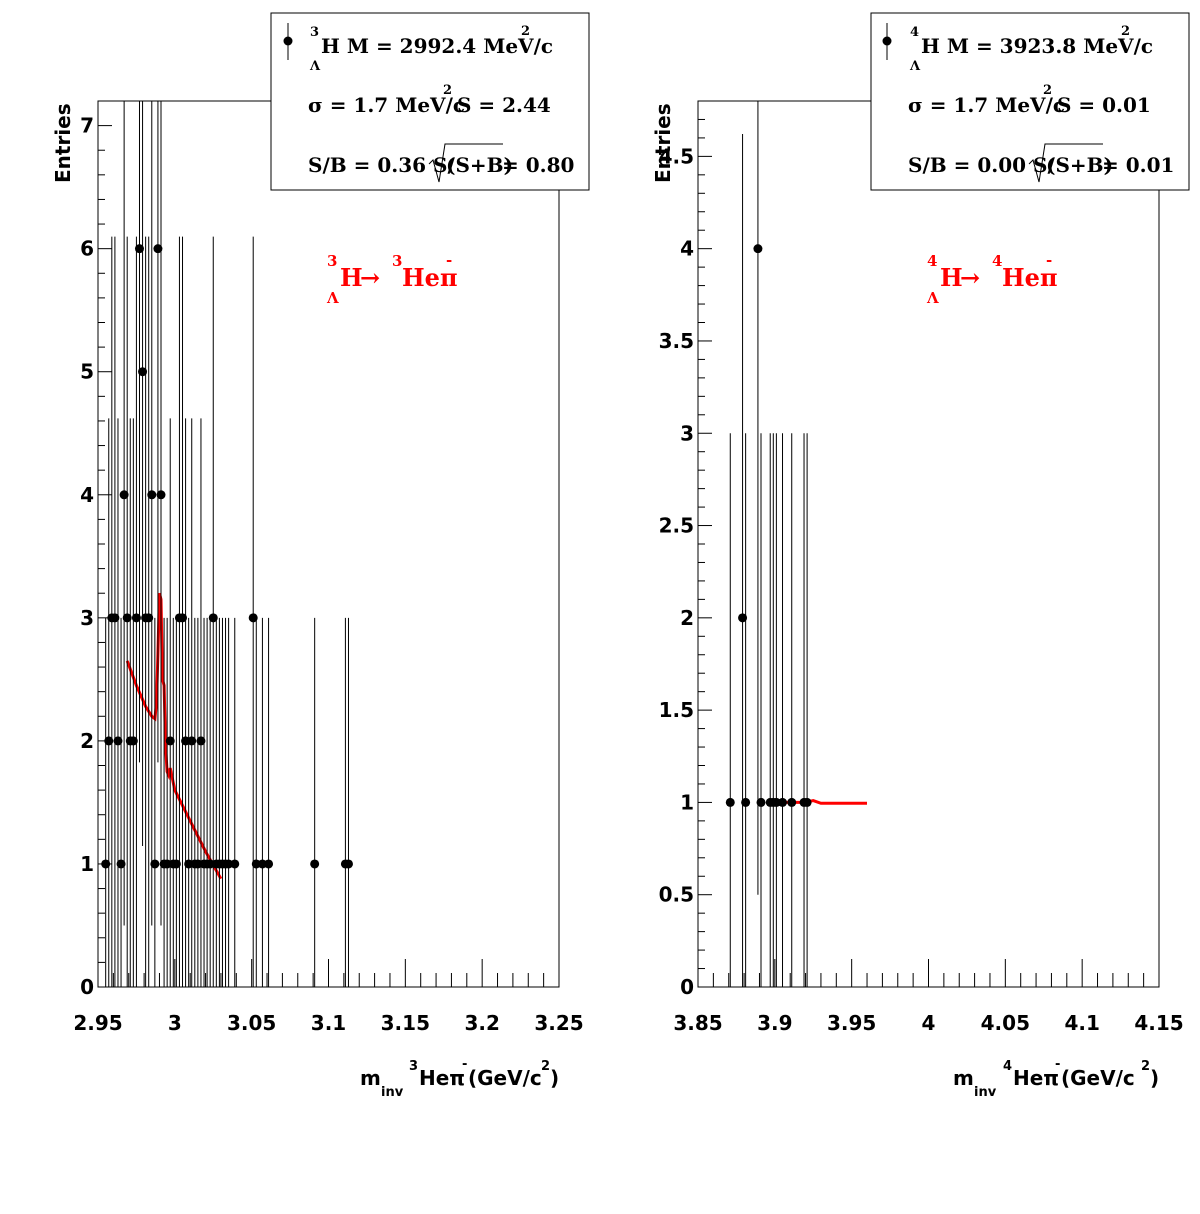 Image resolution: width=1200 pixels, height=1214 pixels. I want to click on y-tick-label: 2, so click(687, 618).